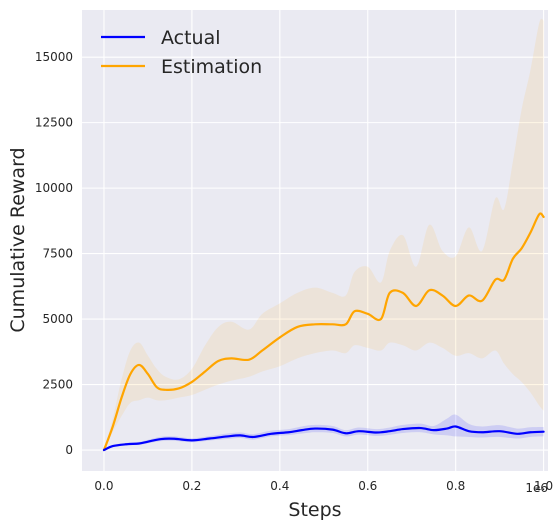  I want to click on x-tick-labels: 0.0 0.2 0.4 0.6 0.8 1.0, so click(323, 486).